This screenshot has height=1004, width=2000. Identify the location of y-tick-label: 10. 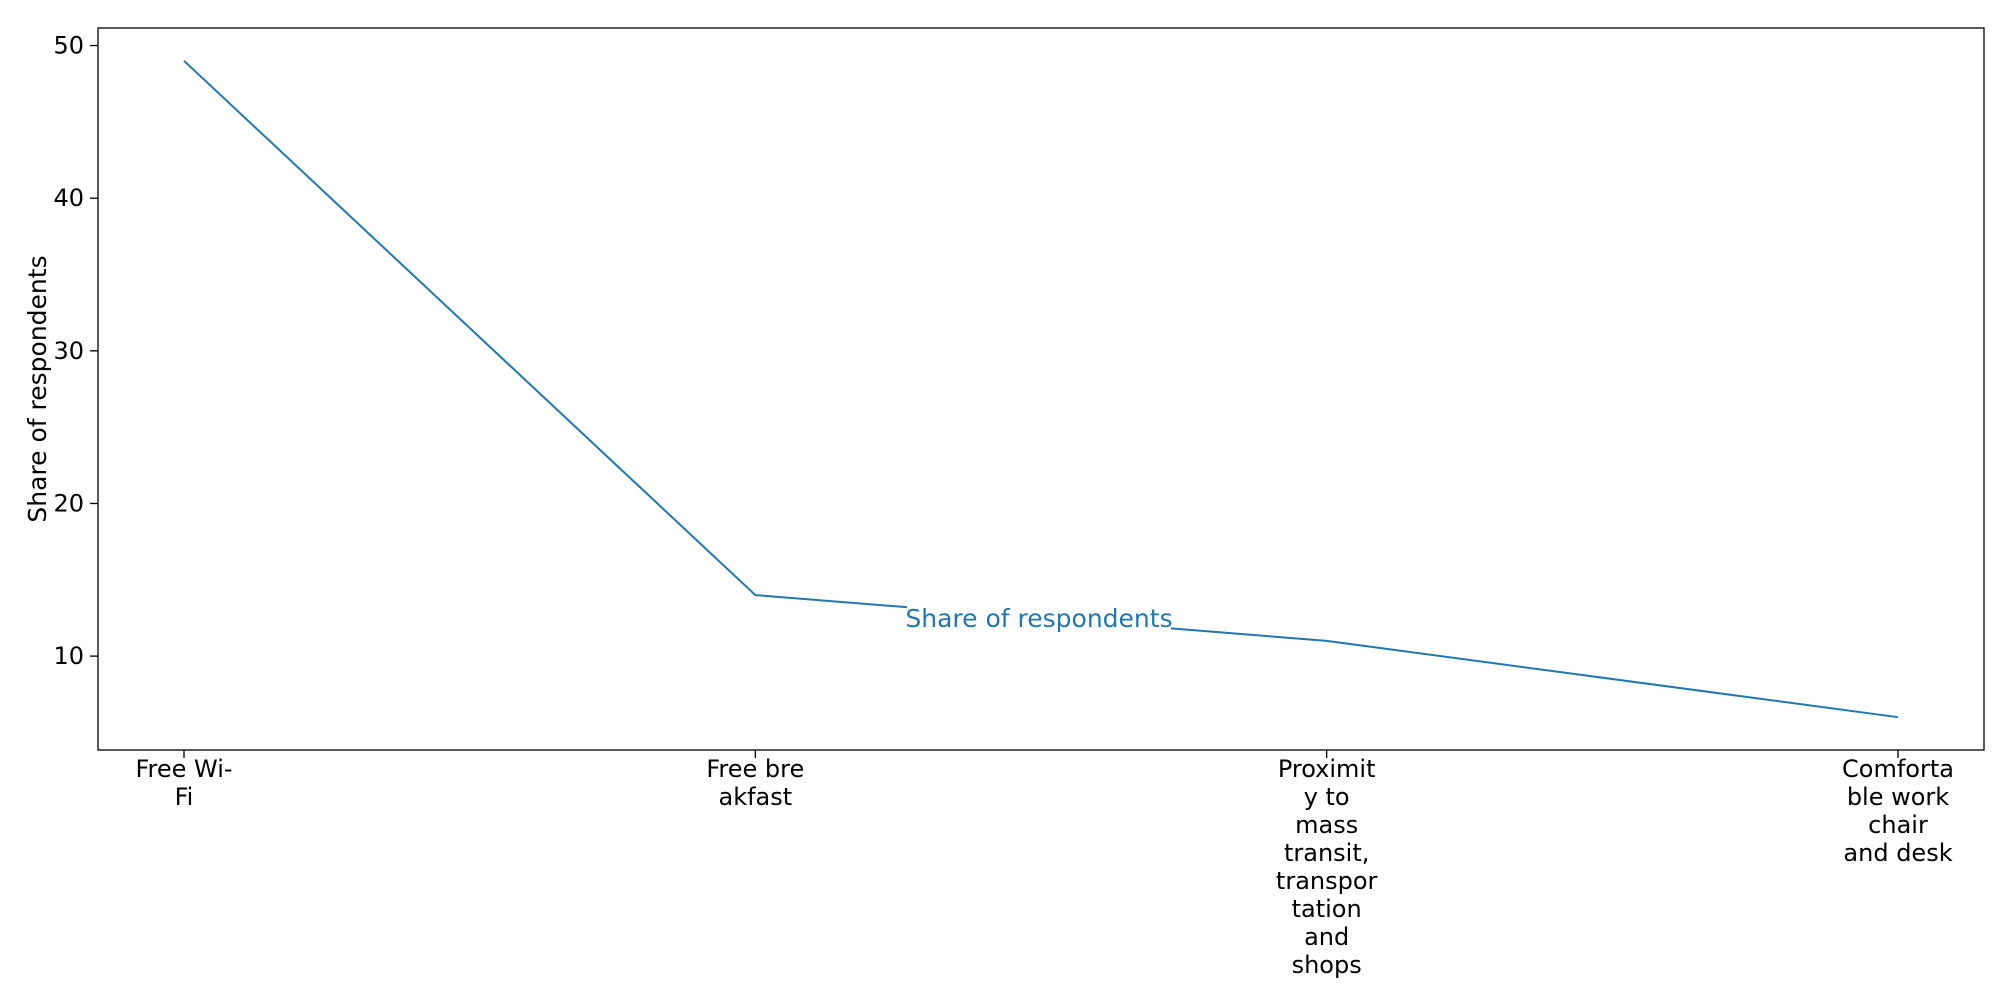
(68, 656).